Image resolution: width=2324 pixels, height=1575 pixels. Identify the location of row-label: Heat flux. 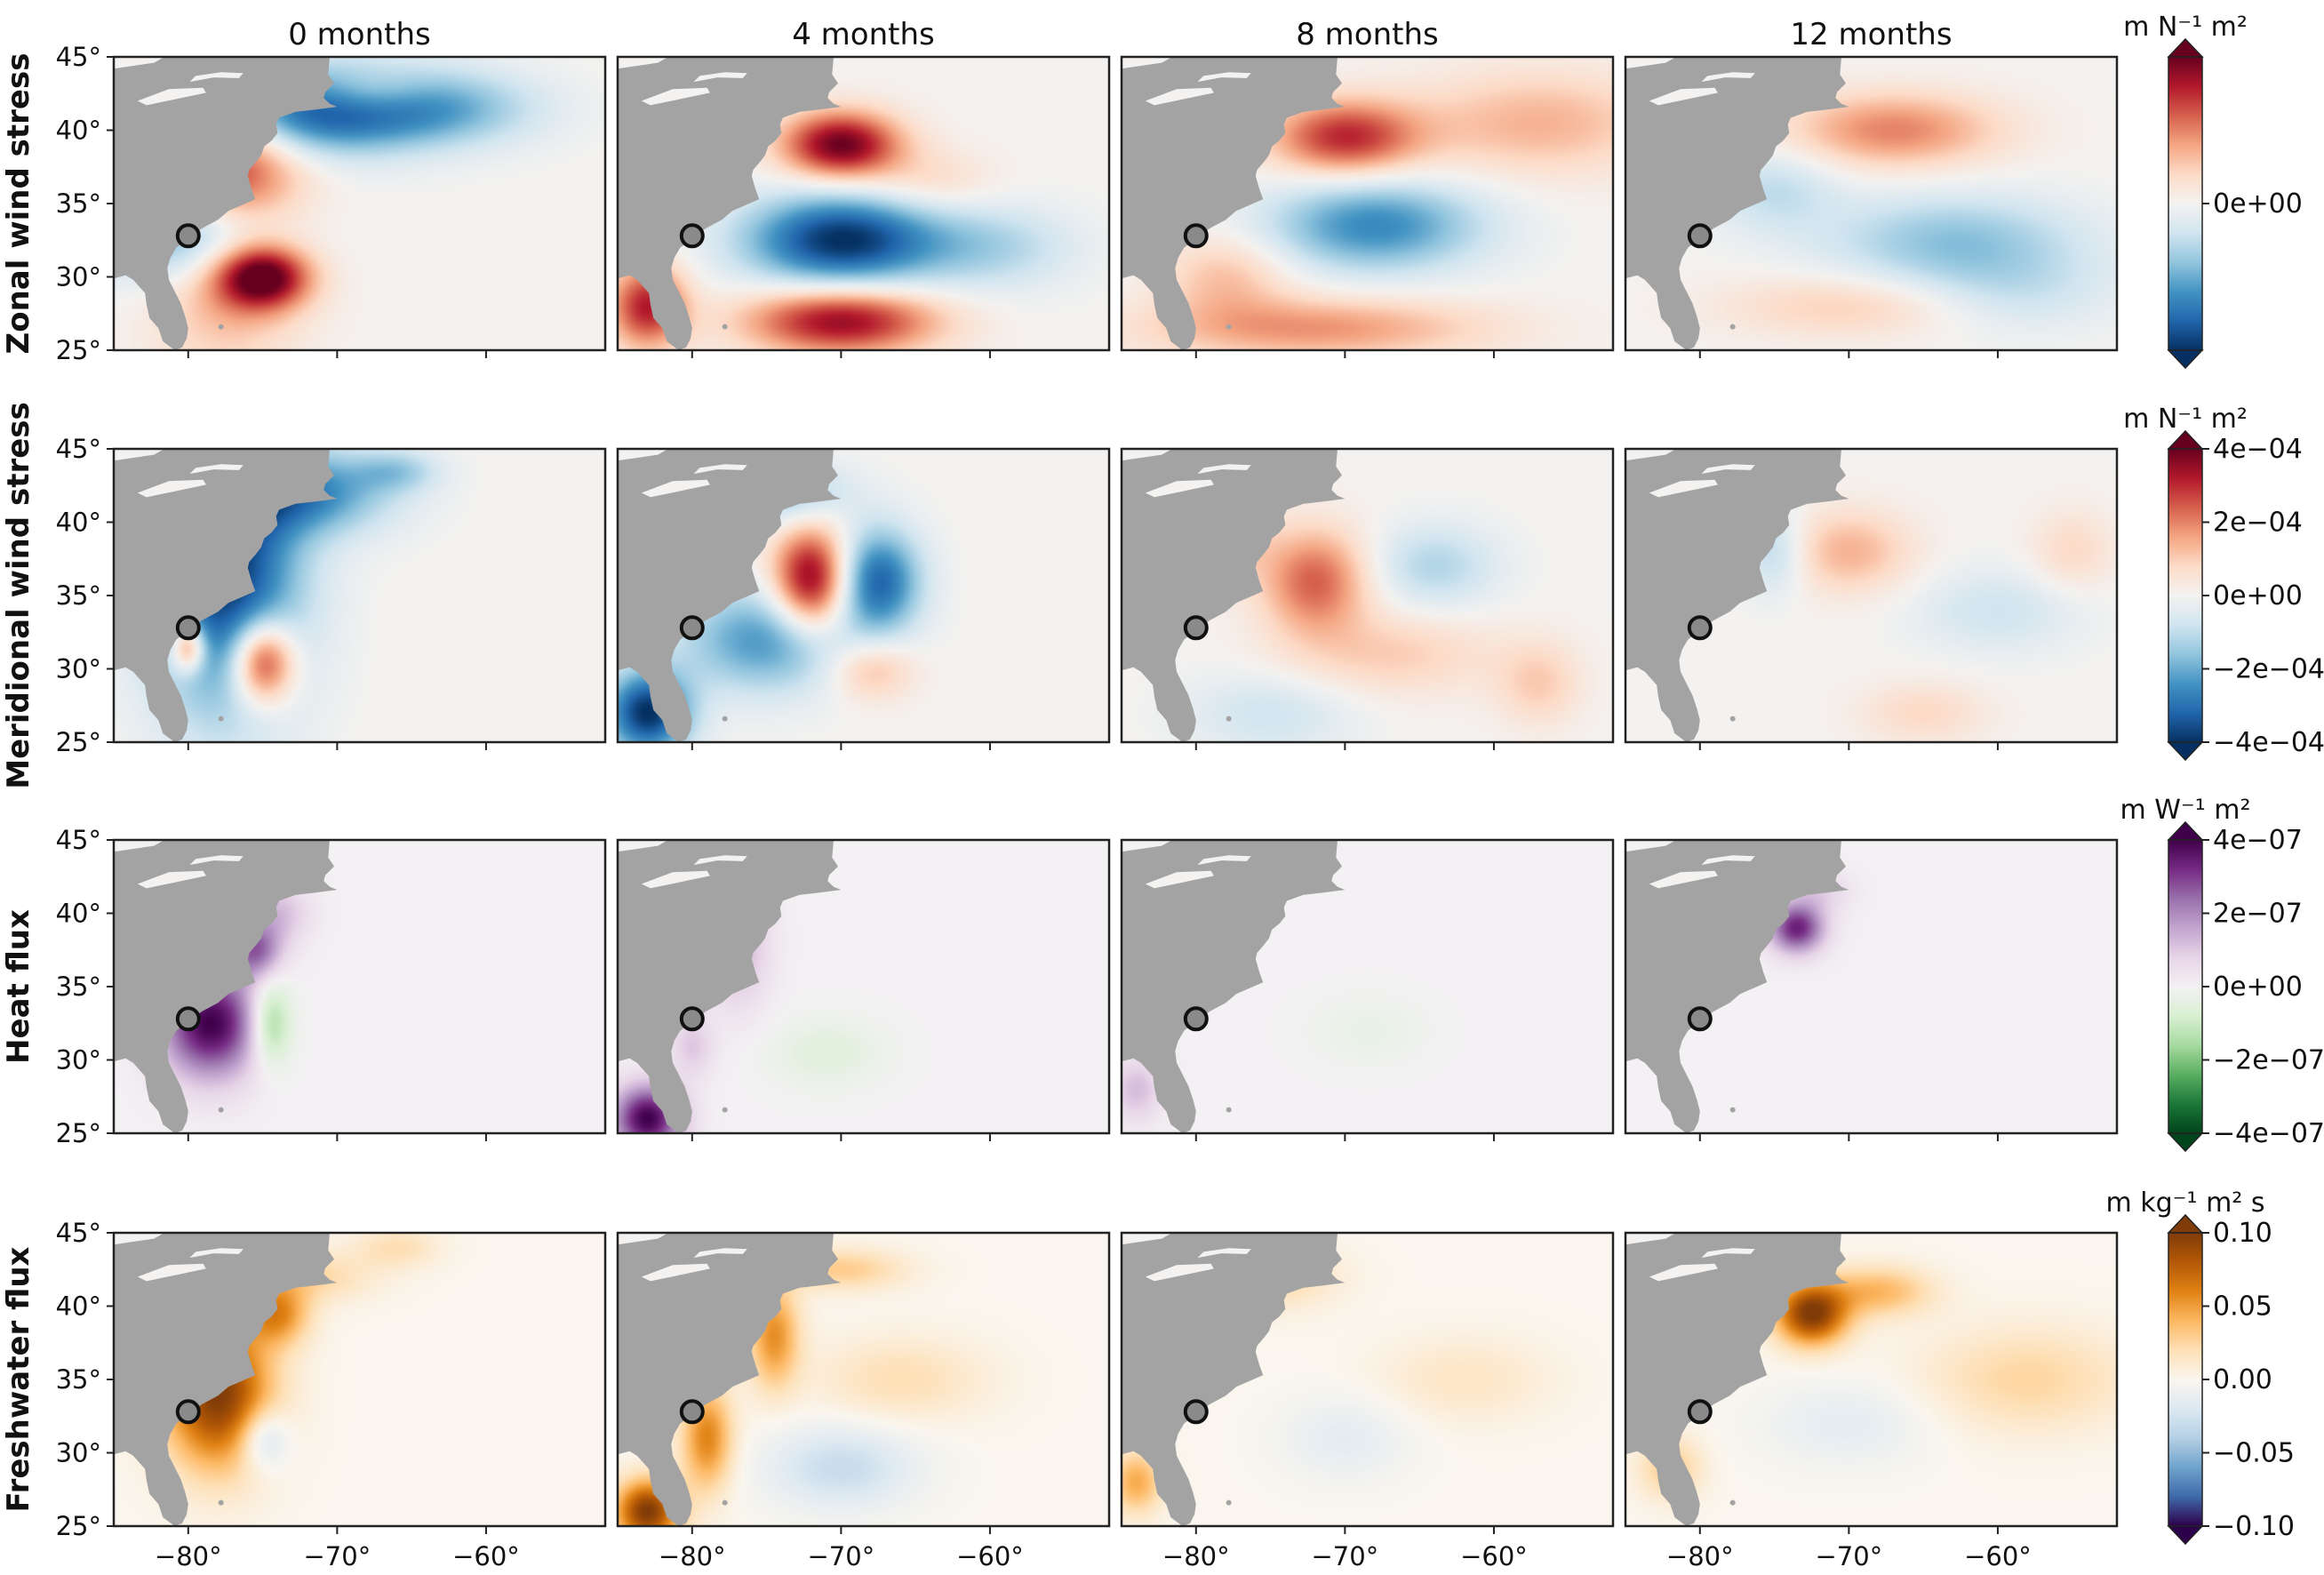
(18, 987).